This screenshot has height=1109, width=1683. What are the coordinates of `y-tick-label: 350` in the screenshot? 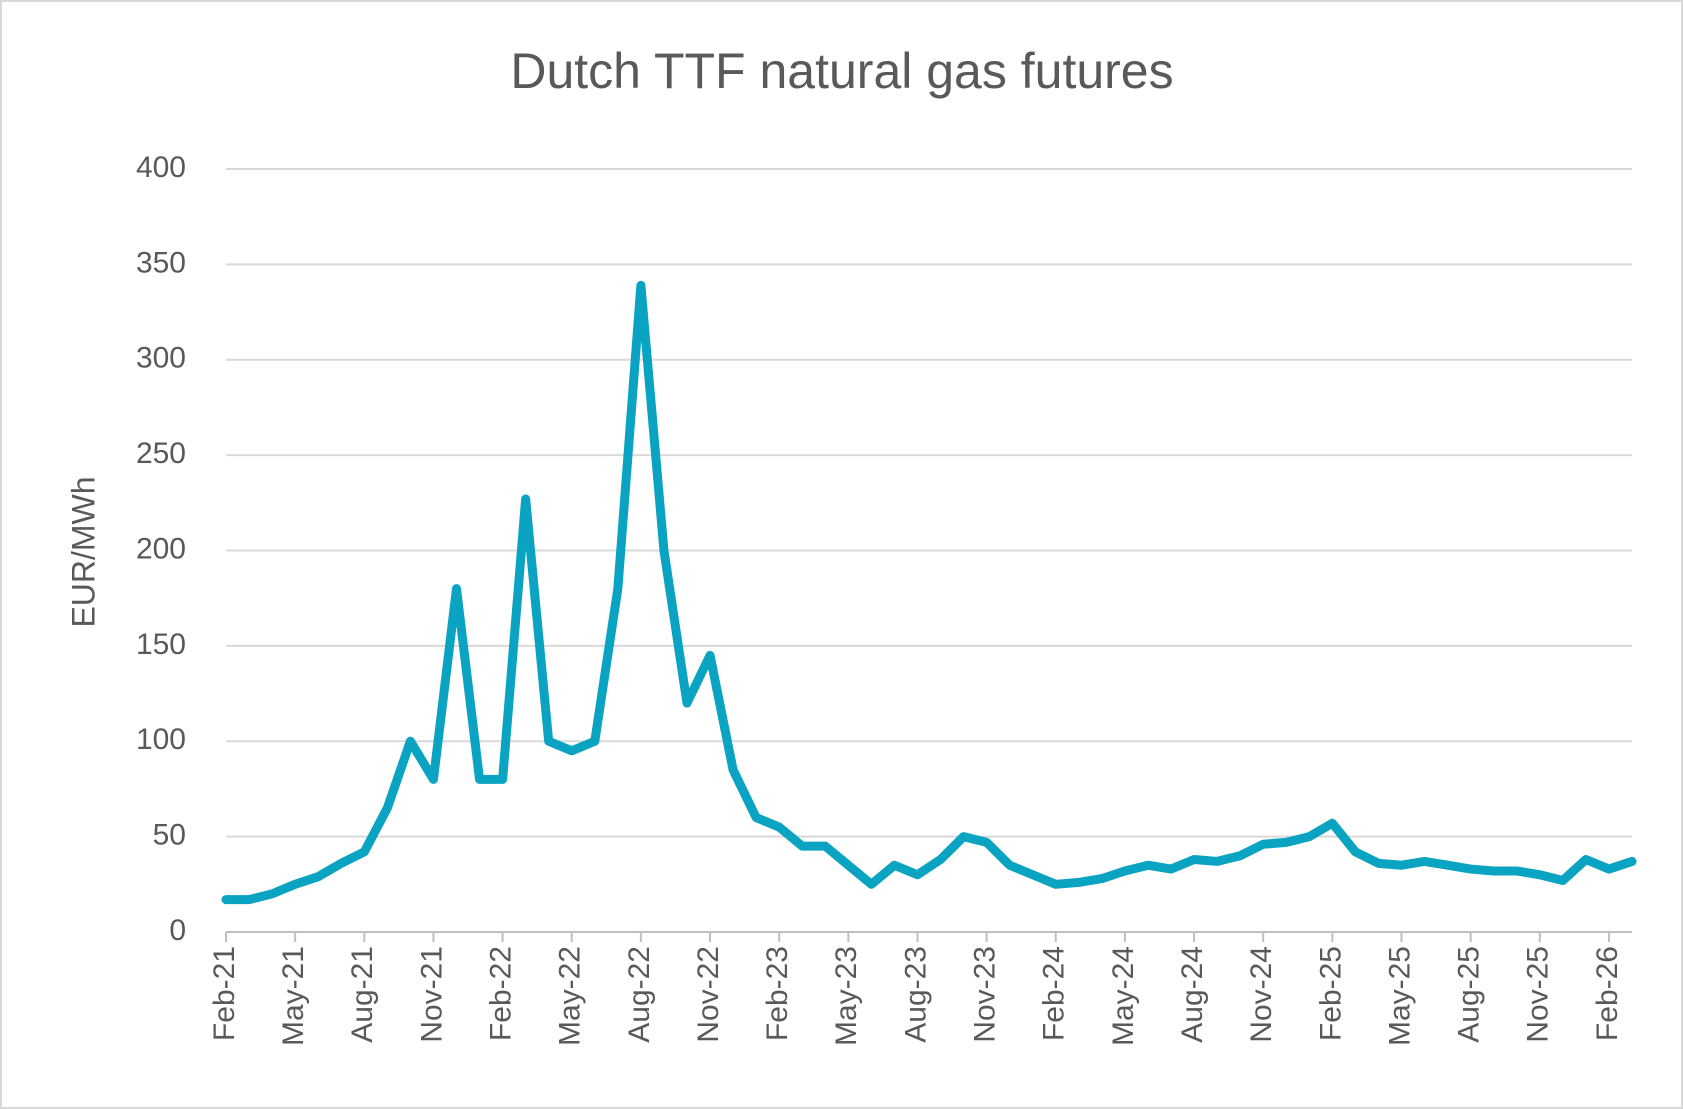 It's located at (161, 262).